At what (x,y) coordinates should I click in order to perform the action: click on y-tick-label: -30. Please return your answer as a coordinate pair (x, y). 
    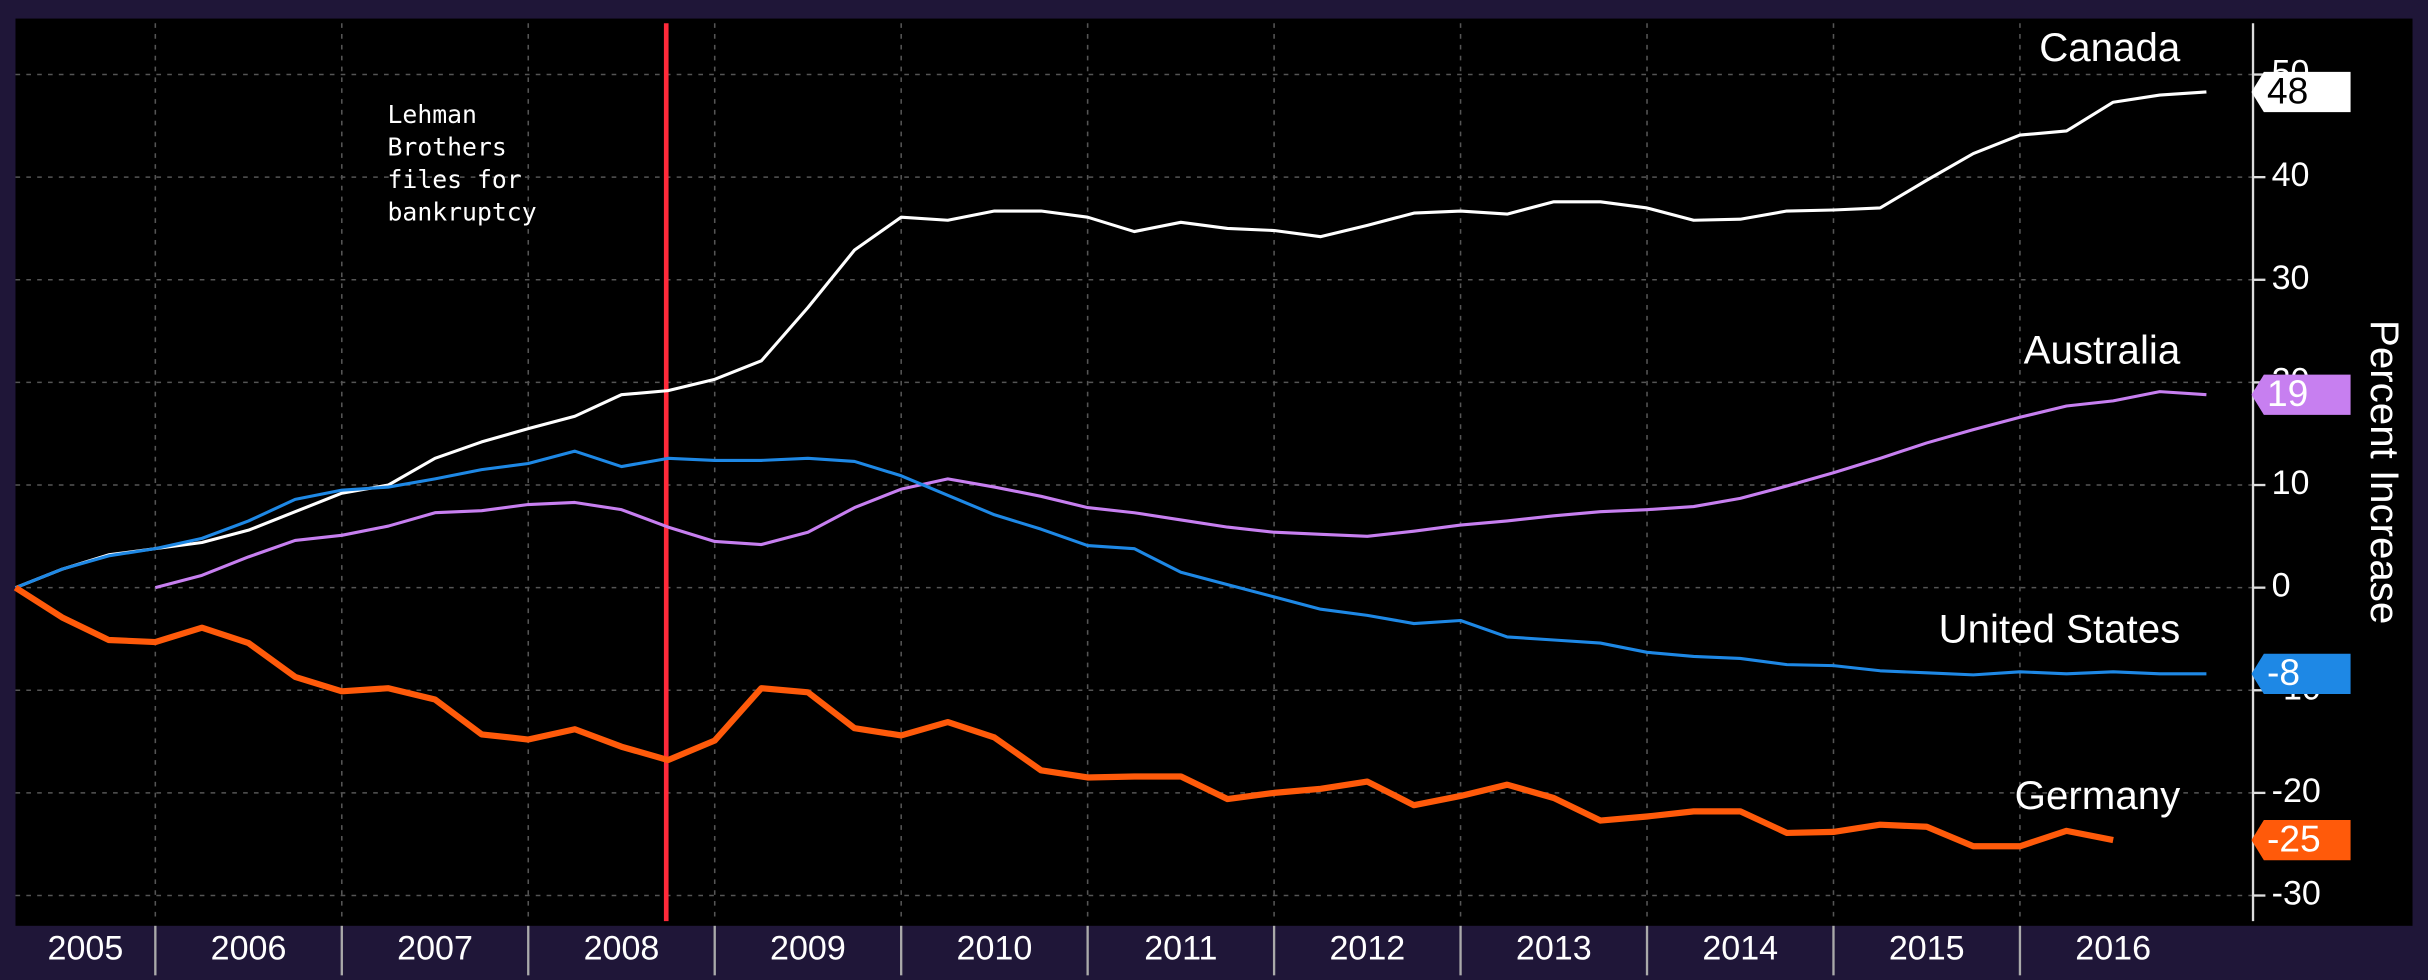
    Looking at the image, I should click on (2296, 894).